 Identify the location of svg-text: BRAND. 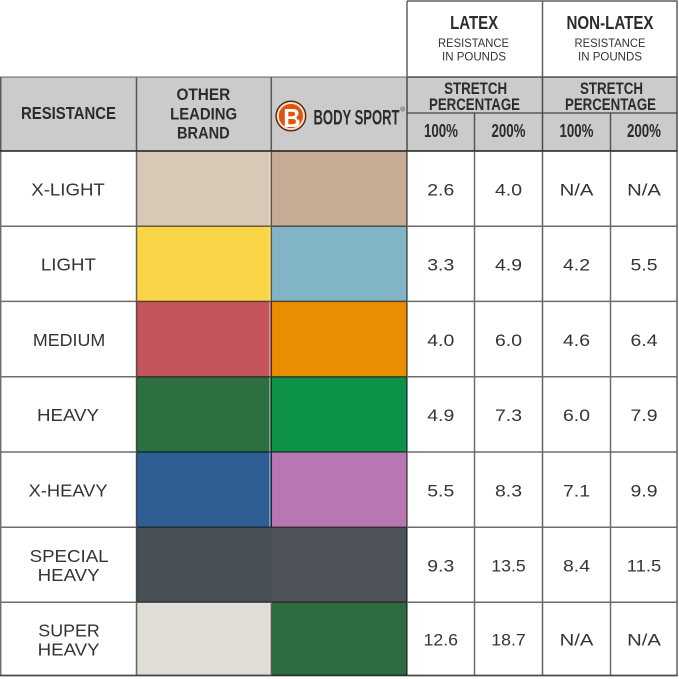
(203, 134).